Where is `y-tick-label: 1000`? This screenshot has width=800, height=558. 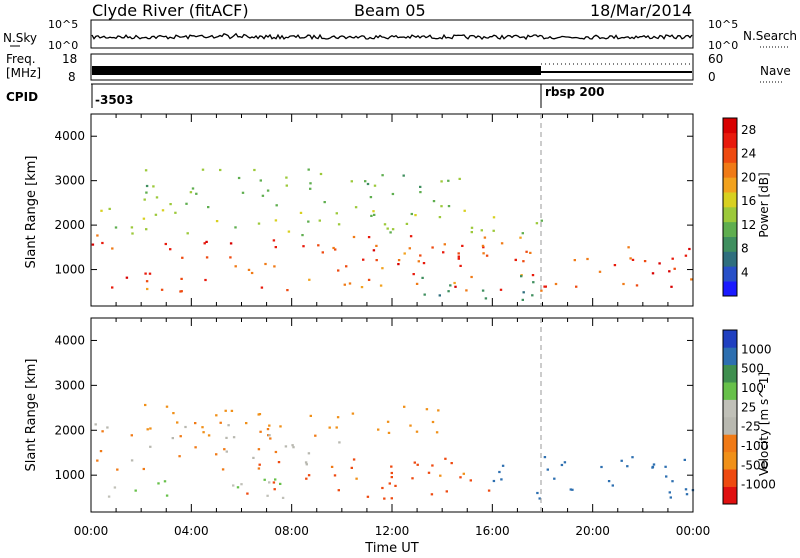
y-tick-label: 1000 is located at coordinates (69, 270).